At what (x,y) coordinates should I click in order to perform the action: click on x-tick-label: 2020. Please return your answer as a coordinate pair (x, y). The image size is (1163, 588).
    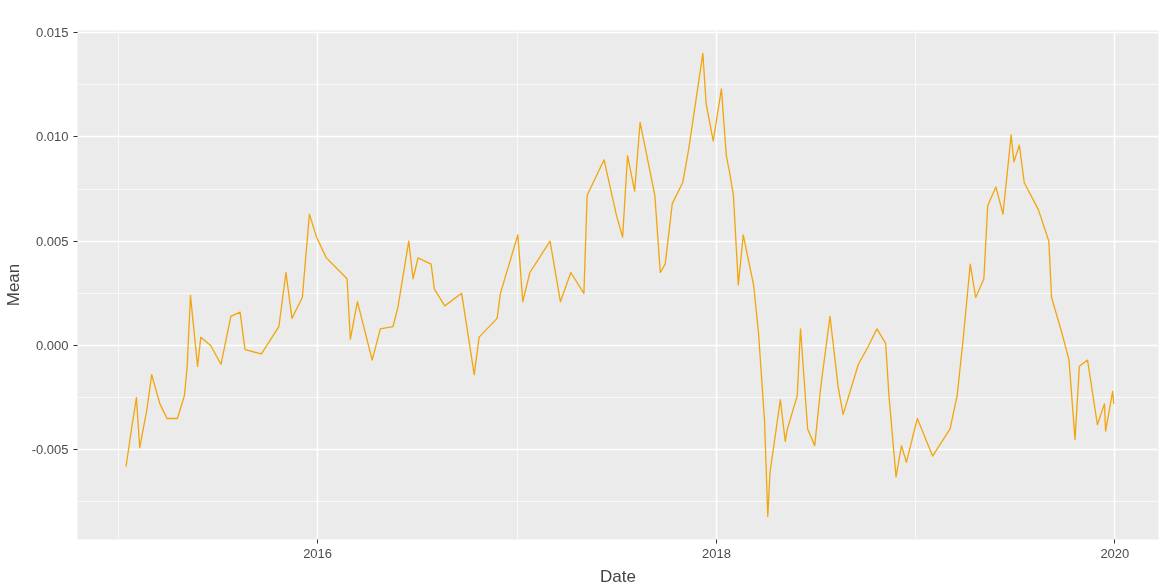
    Looking at the image, I should click on (1115, 553).